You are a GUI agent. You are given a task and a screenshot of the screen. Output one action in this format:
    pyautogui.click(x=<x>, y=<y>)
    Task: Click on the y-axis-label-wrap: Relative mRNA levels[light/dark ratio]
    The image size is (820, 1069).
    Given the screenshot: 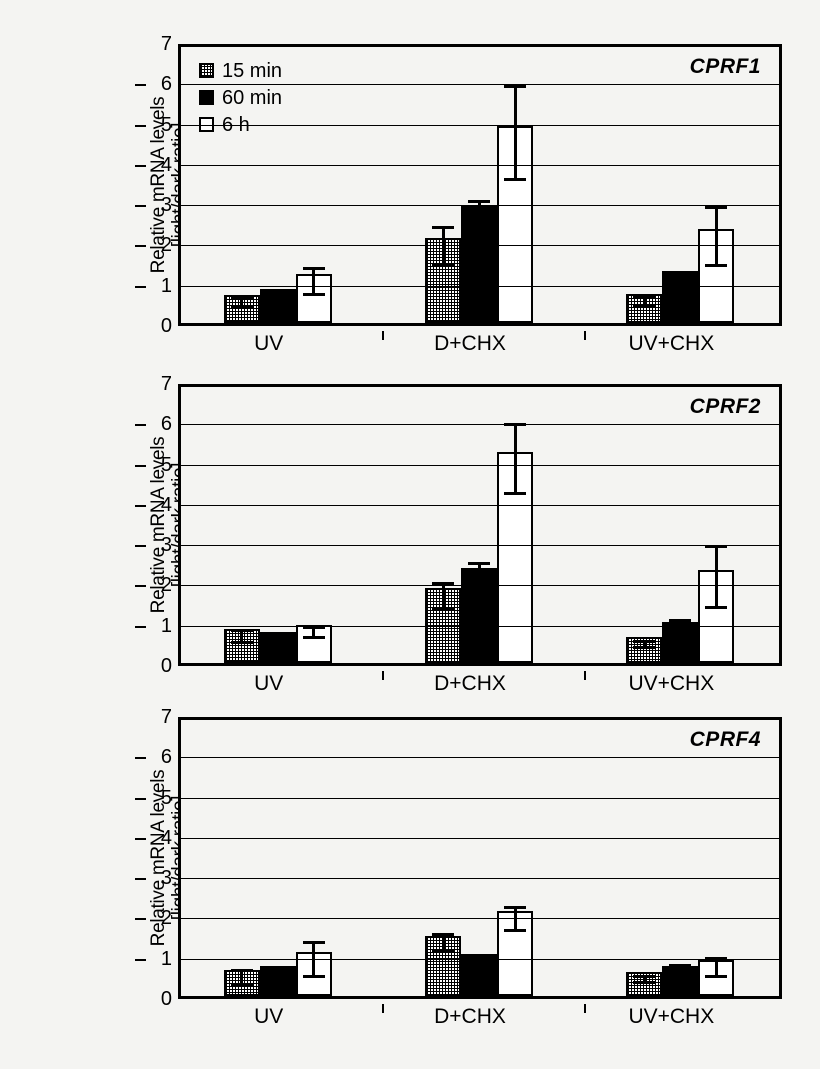 What is the action you would take?
    pyautogui.click(x=139, y=185)
    